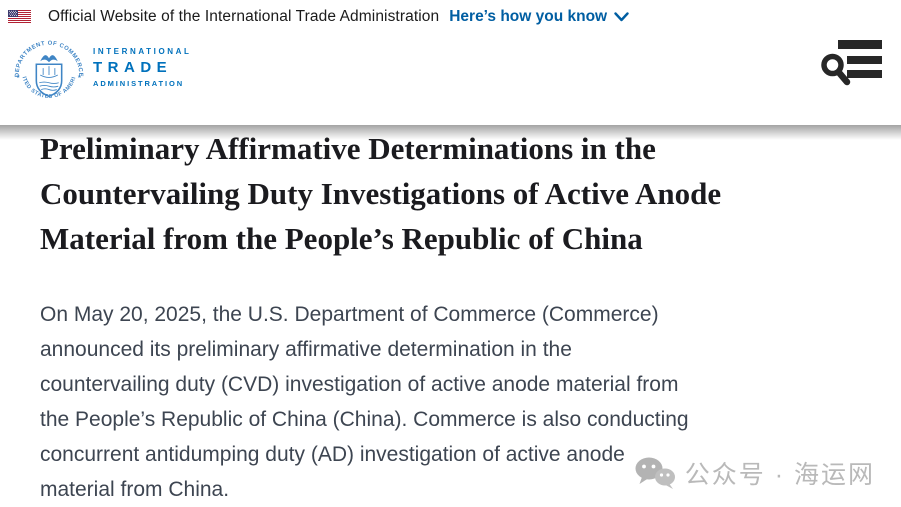  I want to click on seal-shield, so click(49, 80).